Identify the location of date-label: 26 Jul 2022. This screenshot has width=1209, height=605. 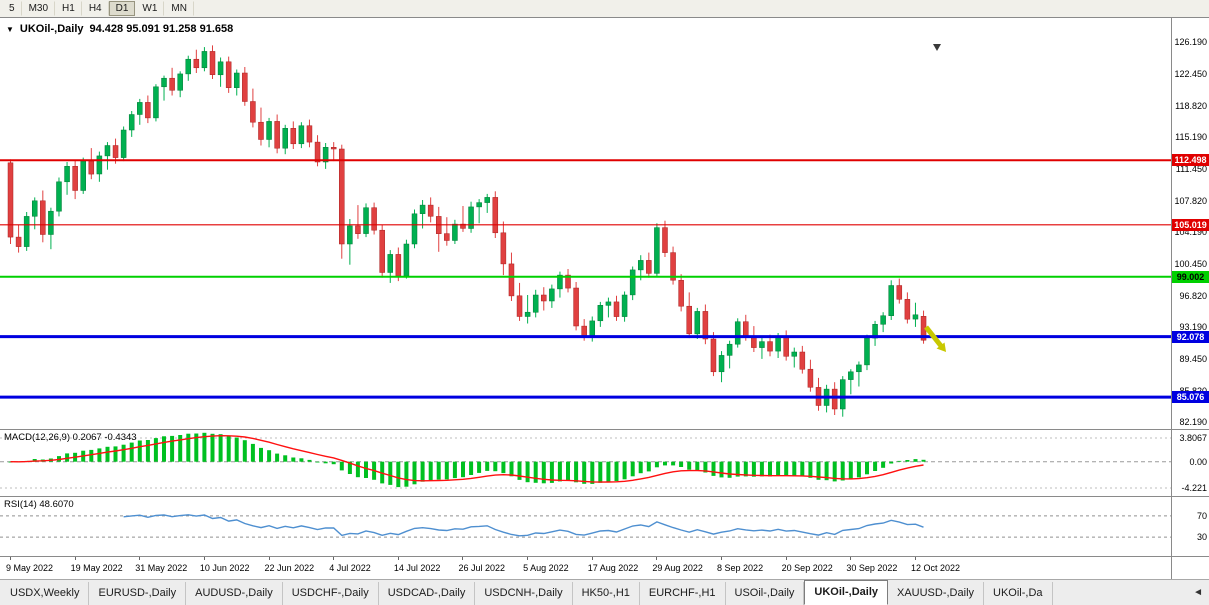
(482, 568).